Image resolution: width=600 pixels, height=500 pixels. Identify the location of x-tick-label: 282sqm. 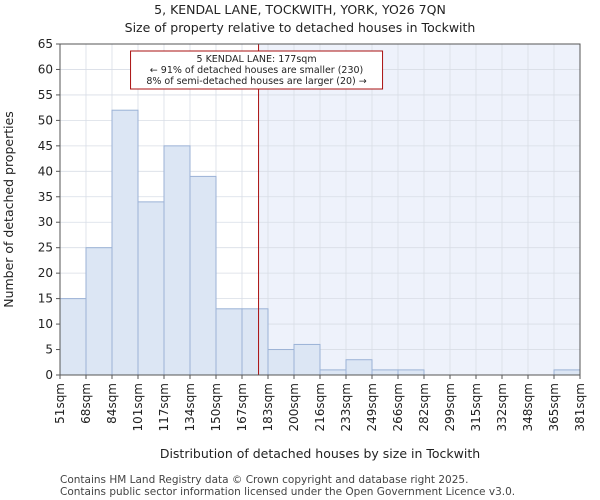
(424, 407).